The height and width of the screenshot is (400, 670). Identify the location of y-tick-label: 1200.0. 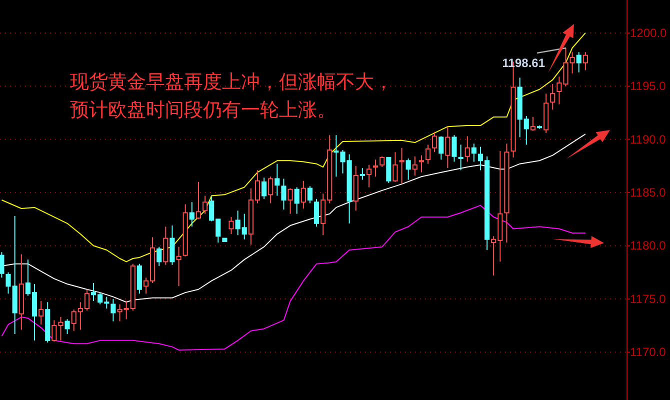
(649, 33).